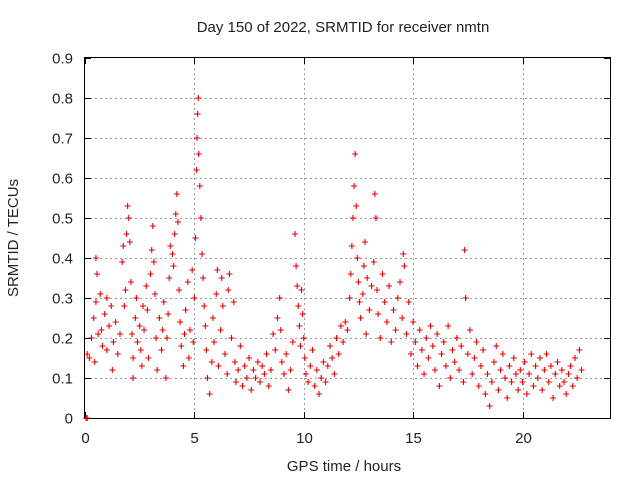 The image size is (640, 480). What do you see at coordinates (62, 179) in the screenshot?
I see `y-tick-label: 0.6` at bounding box center [62, 179].